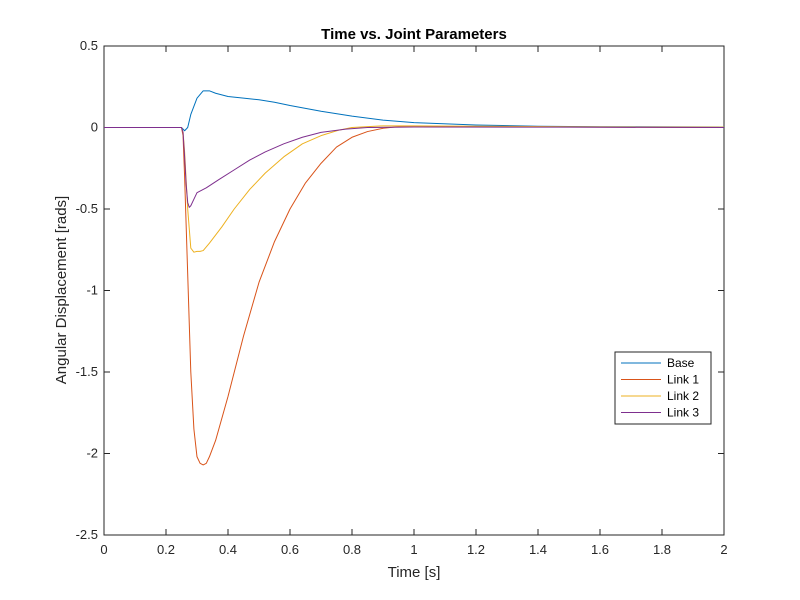 Image resolution: width=800 pixels, height=600 pixels. I want to click on x-tick-label: 0.8, so click(352, 549).